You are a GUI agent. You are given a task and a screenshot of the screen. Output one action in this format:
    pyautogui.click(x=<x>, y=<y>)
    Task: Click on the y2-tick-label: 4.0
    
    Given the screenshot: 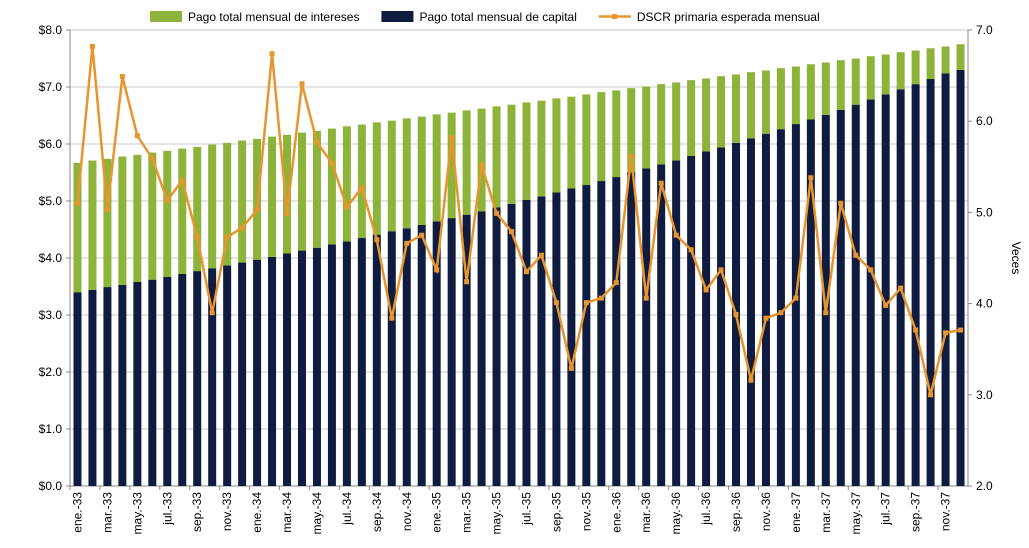 What is the action you would take?
    pyautogui.click(x=984, y=304)
    